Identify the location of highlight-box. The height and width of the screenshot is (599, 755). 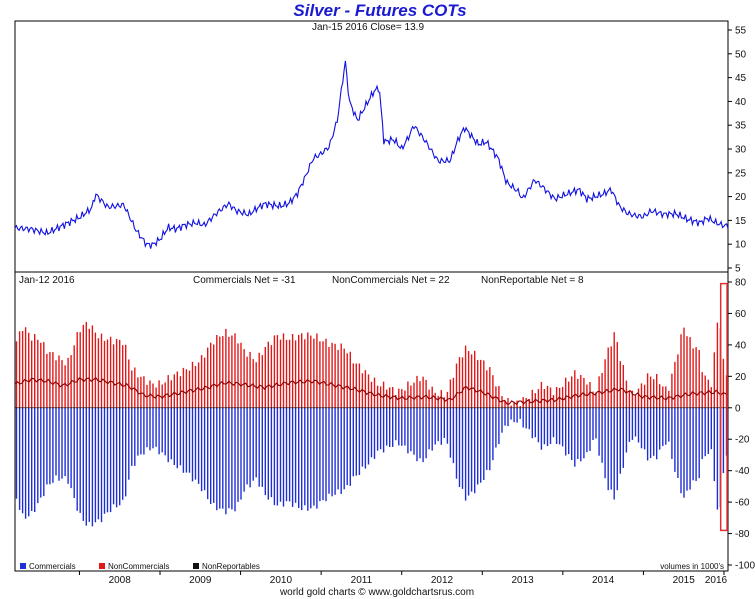
(723, 407).